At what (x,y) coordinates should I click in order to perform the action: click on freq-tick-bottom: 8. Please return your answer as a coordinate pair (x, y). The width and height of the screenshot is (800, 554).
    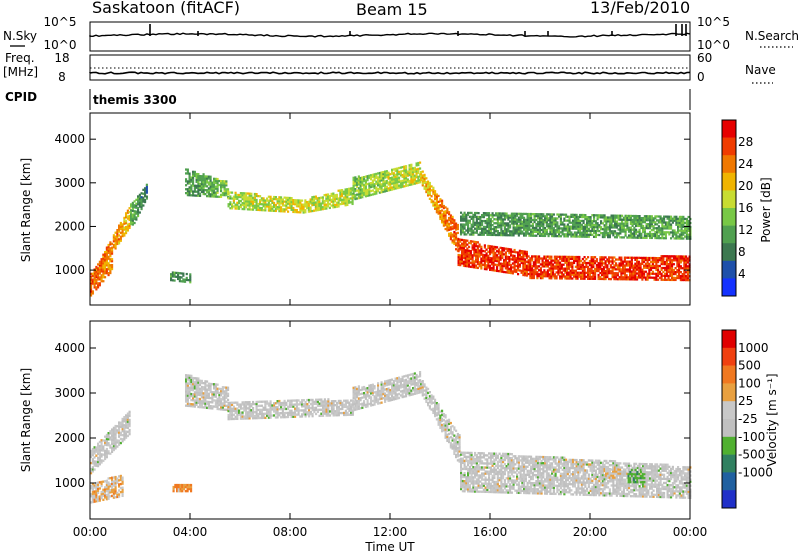
    Looking at the image, I should click on (62, 77).